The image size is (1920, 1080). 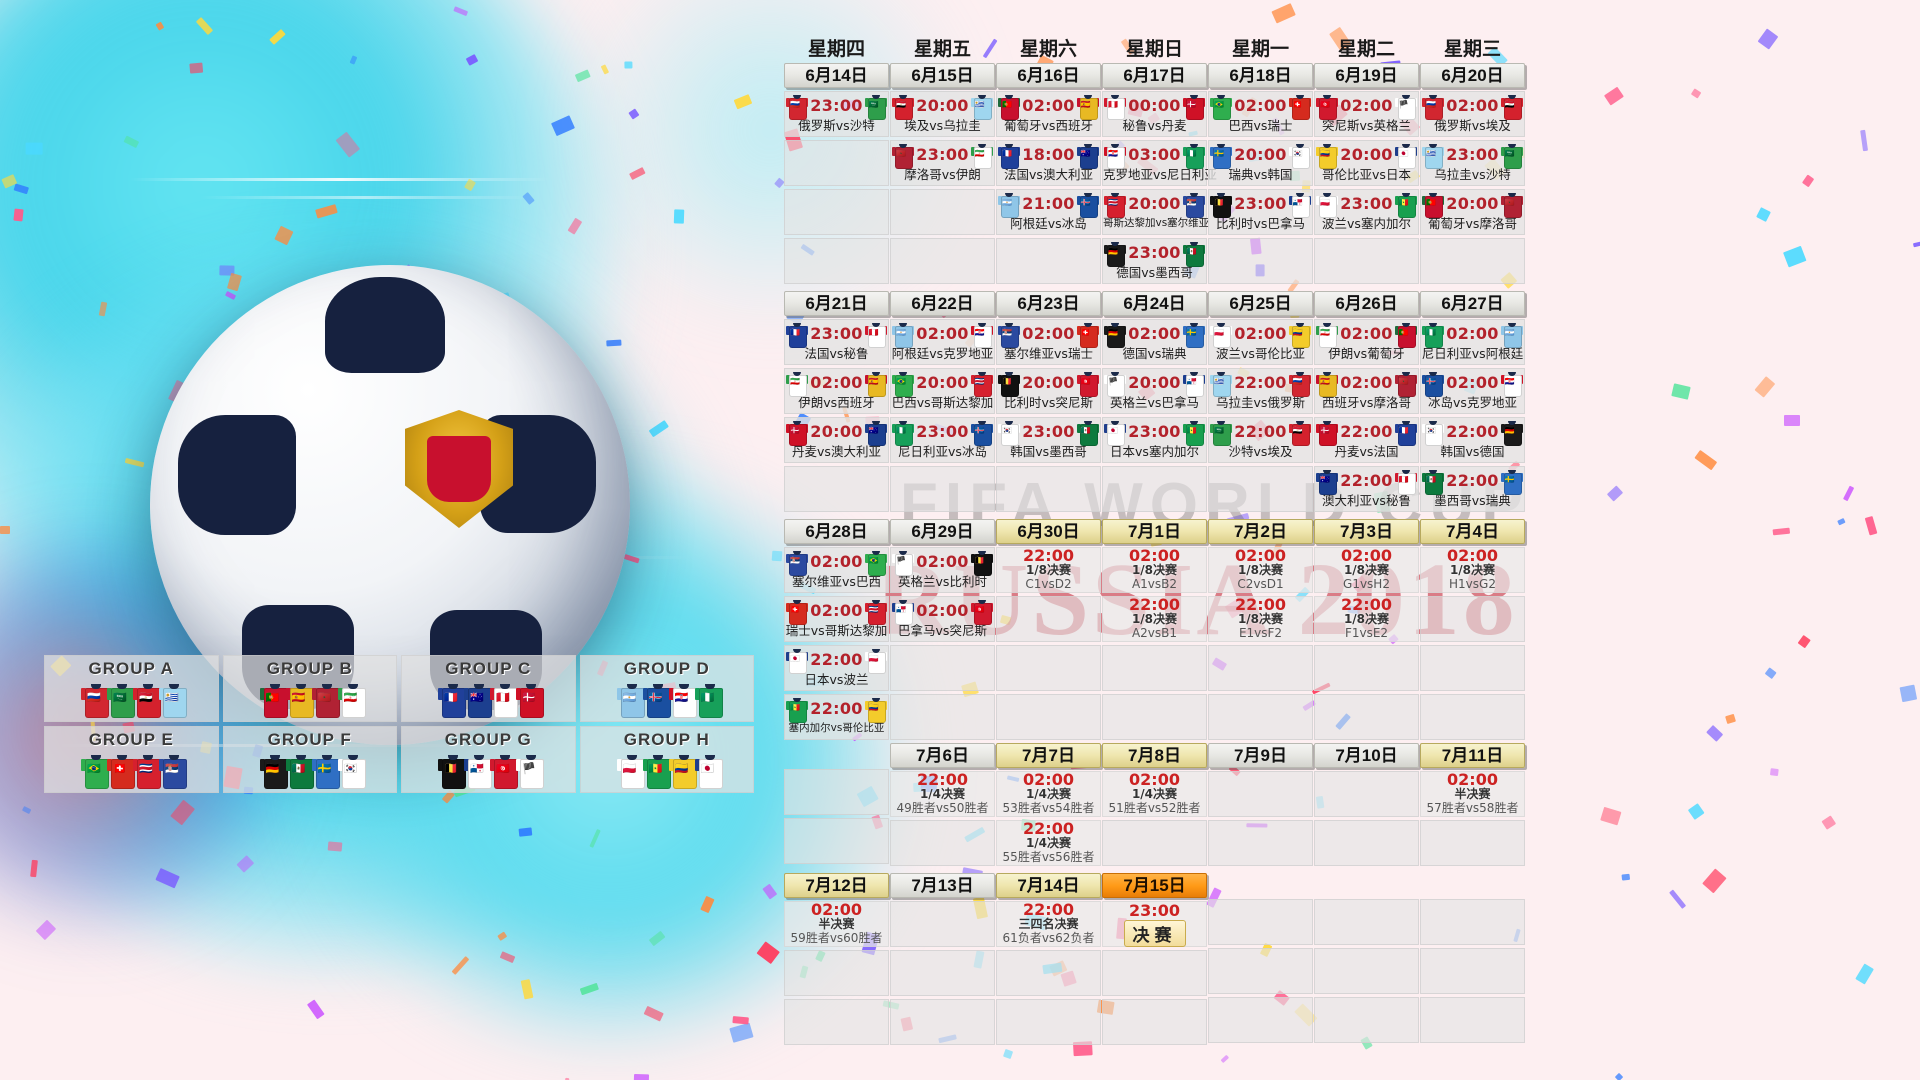 I want to click on match-cell: 🇺🇾 23:00 🇸🇦 乌拉圭vs沙特, so click(x=1472, y=163).